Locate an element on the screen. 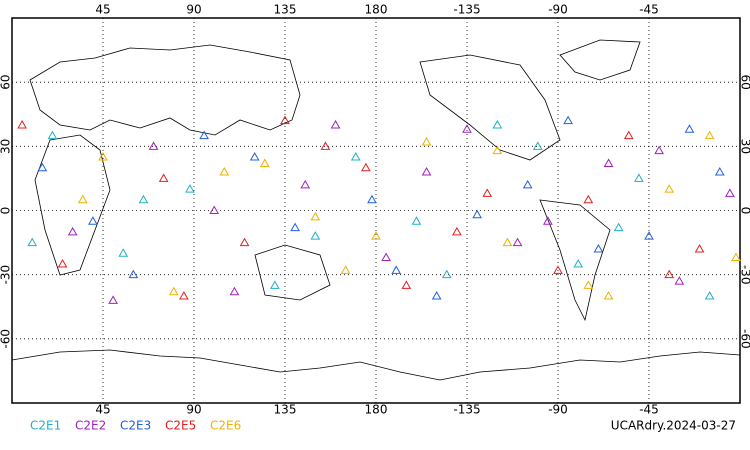 This screenshot has height=450, width=750. y-tick-label: 30 is located at coordinates (744, 146).